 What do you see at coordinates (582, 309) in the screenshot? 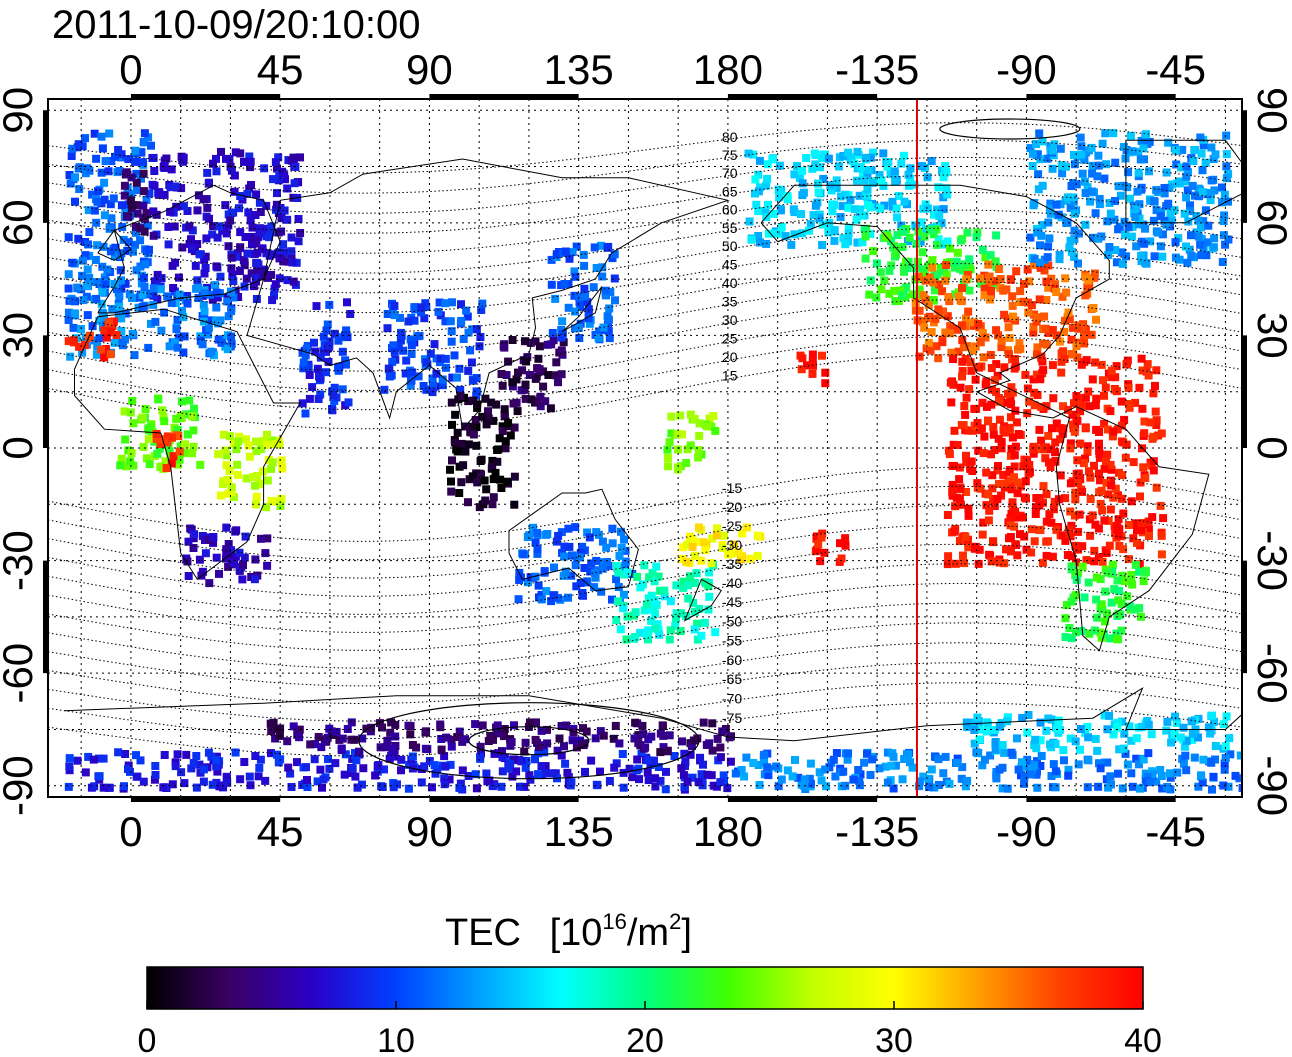
I see `coastline` at bounding box center [582, 309].